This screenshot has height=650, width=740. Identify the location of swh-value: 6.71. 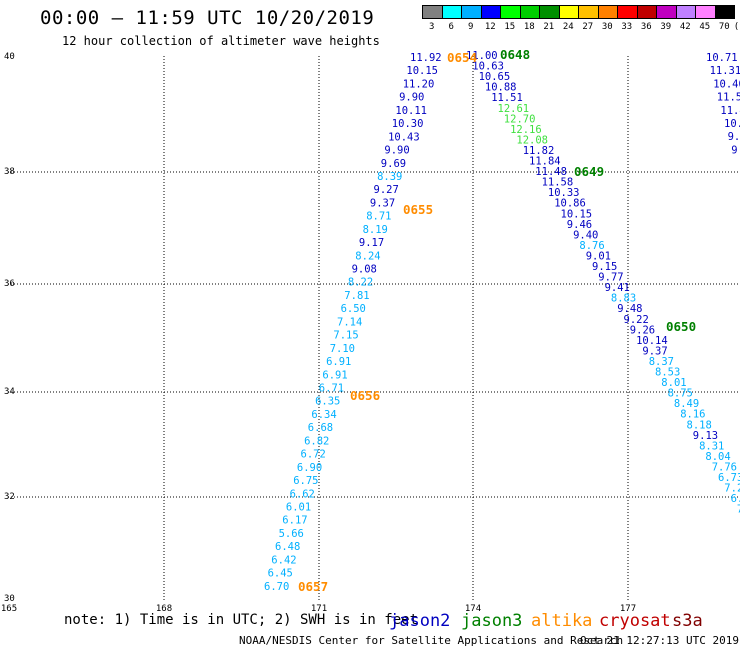
(331, 389).